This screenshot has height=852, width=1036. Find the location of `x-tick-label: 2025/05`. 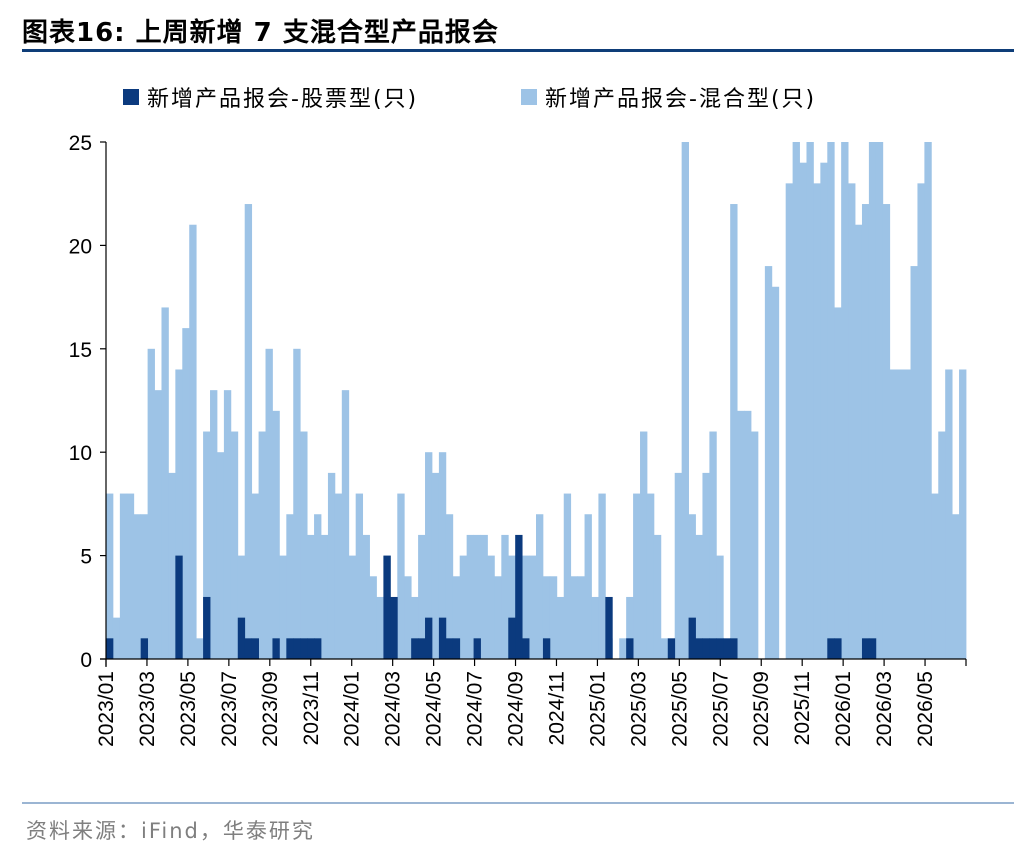

x-tick-label: 2025/05 is located at coordinates (679, 709).